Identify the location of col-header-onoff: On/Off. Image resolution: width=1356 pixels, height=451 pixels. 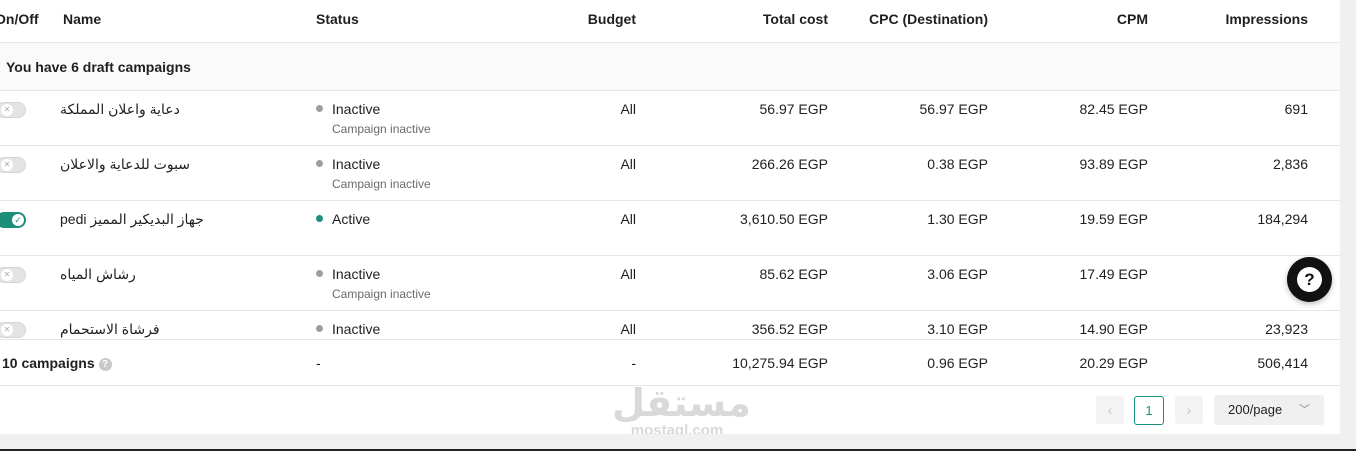
(19, 19).